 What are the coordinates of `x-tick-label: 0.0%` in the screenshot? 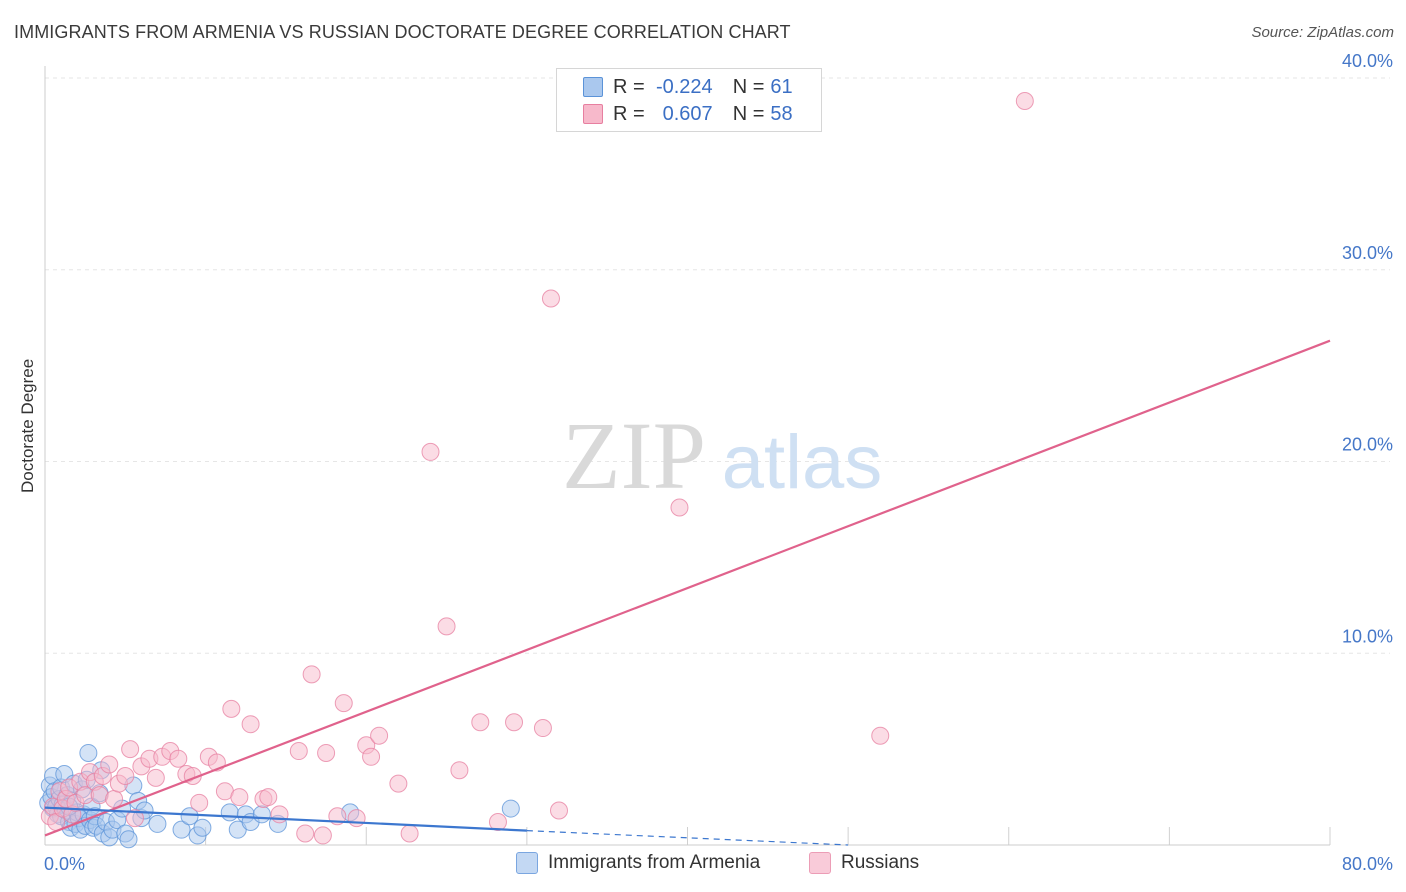 It's located at (64, 864).